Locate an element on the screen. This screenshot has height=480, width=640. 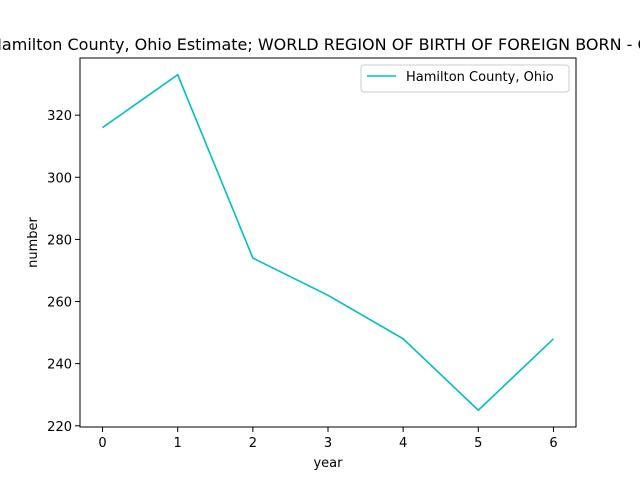
x-tick-label: 1 is located at coordinates (178, 443).